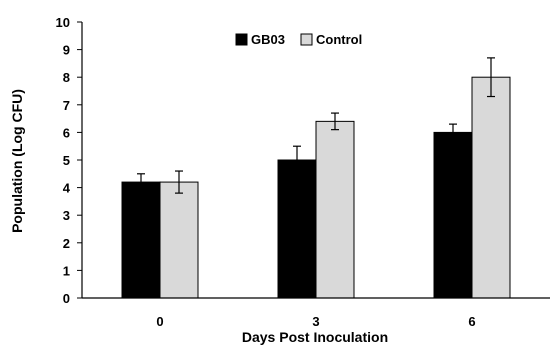  What do you see at coordinates (66, 270) in the screenshot?
I see `y-tick-label: 1` at bounding box center [66, 270].